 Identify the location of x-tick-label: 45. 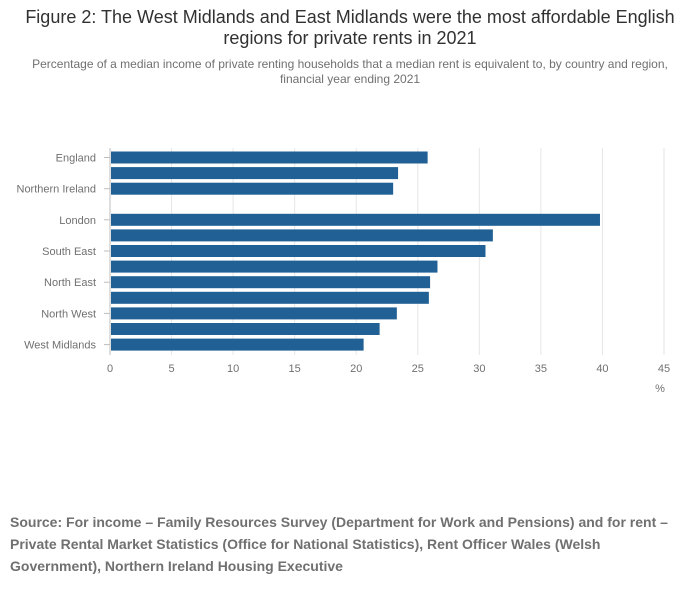
(664, 369).